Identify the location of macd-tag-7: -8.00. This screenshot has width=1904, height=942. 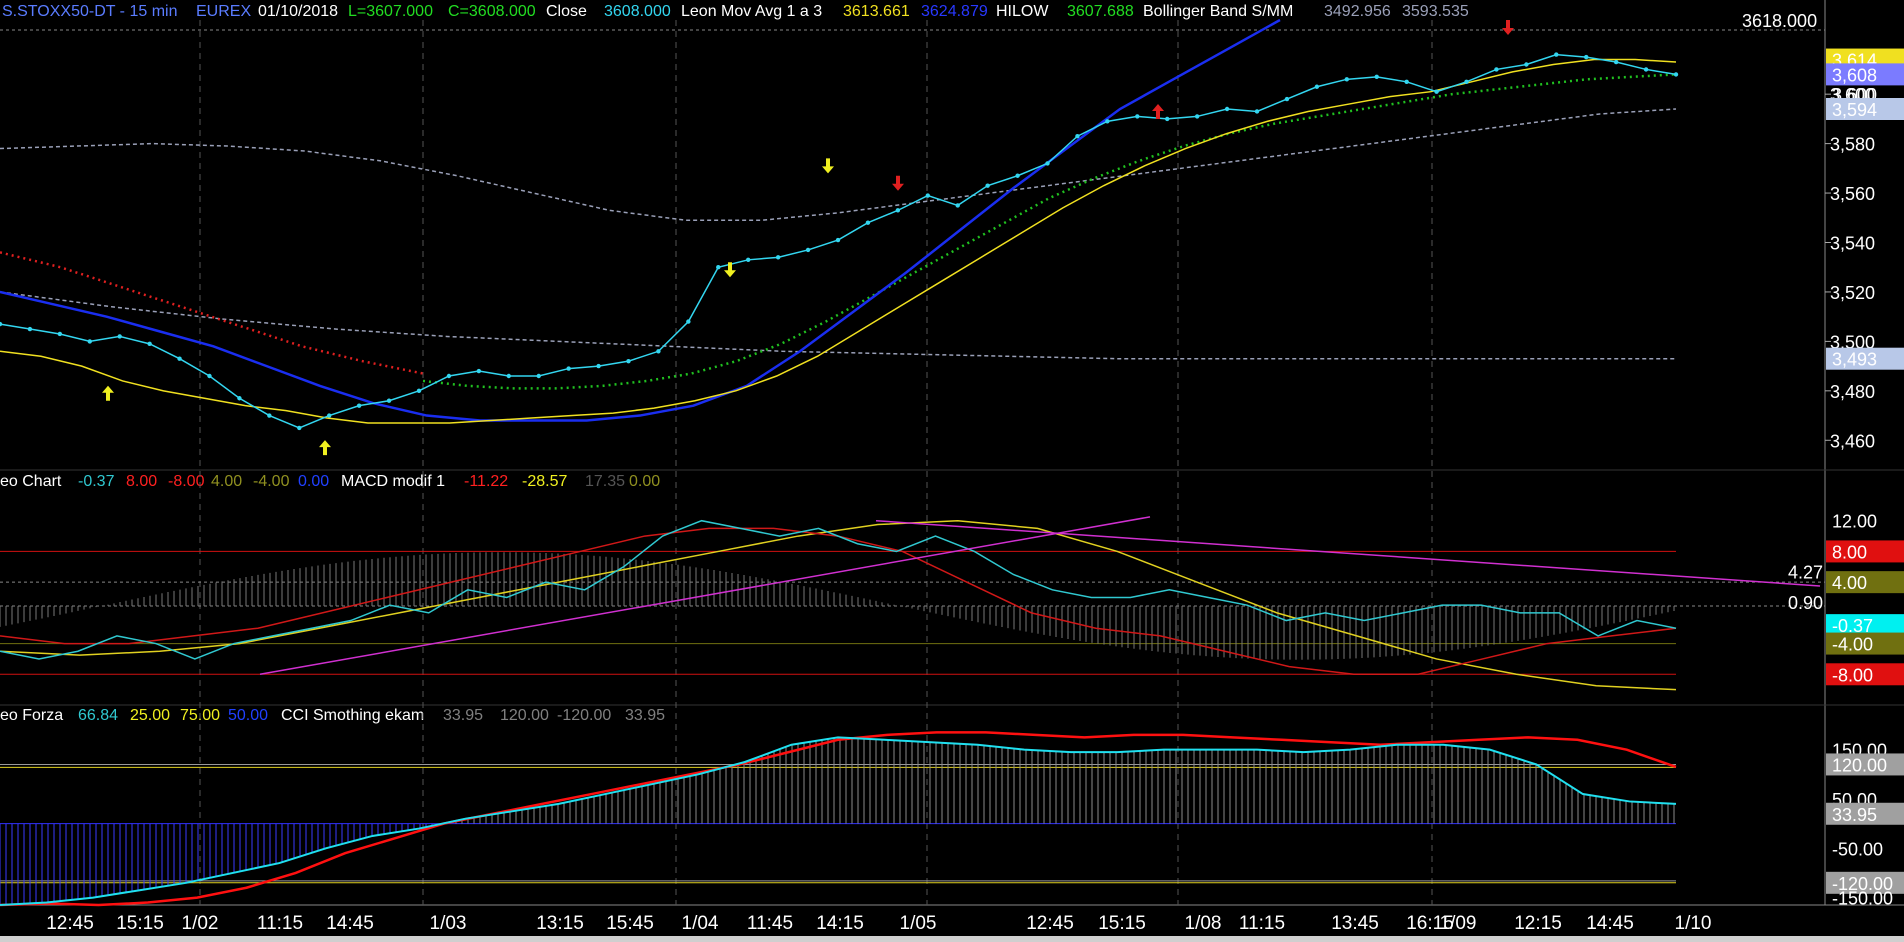
(1852, 675).